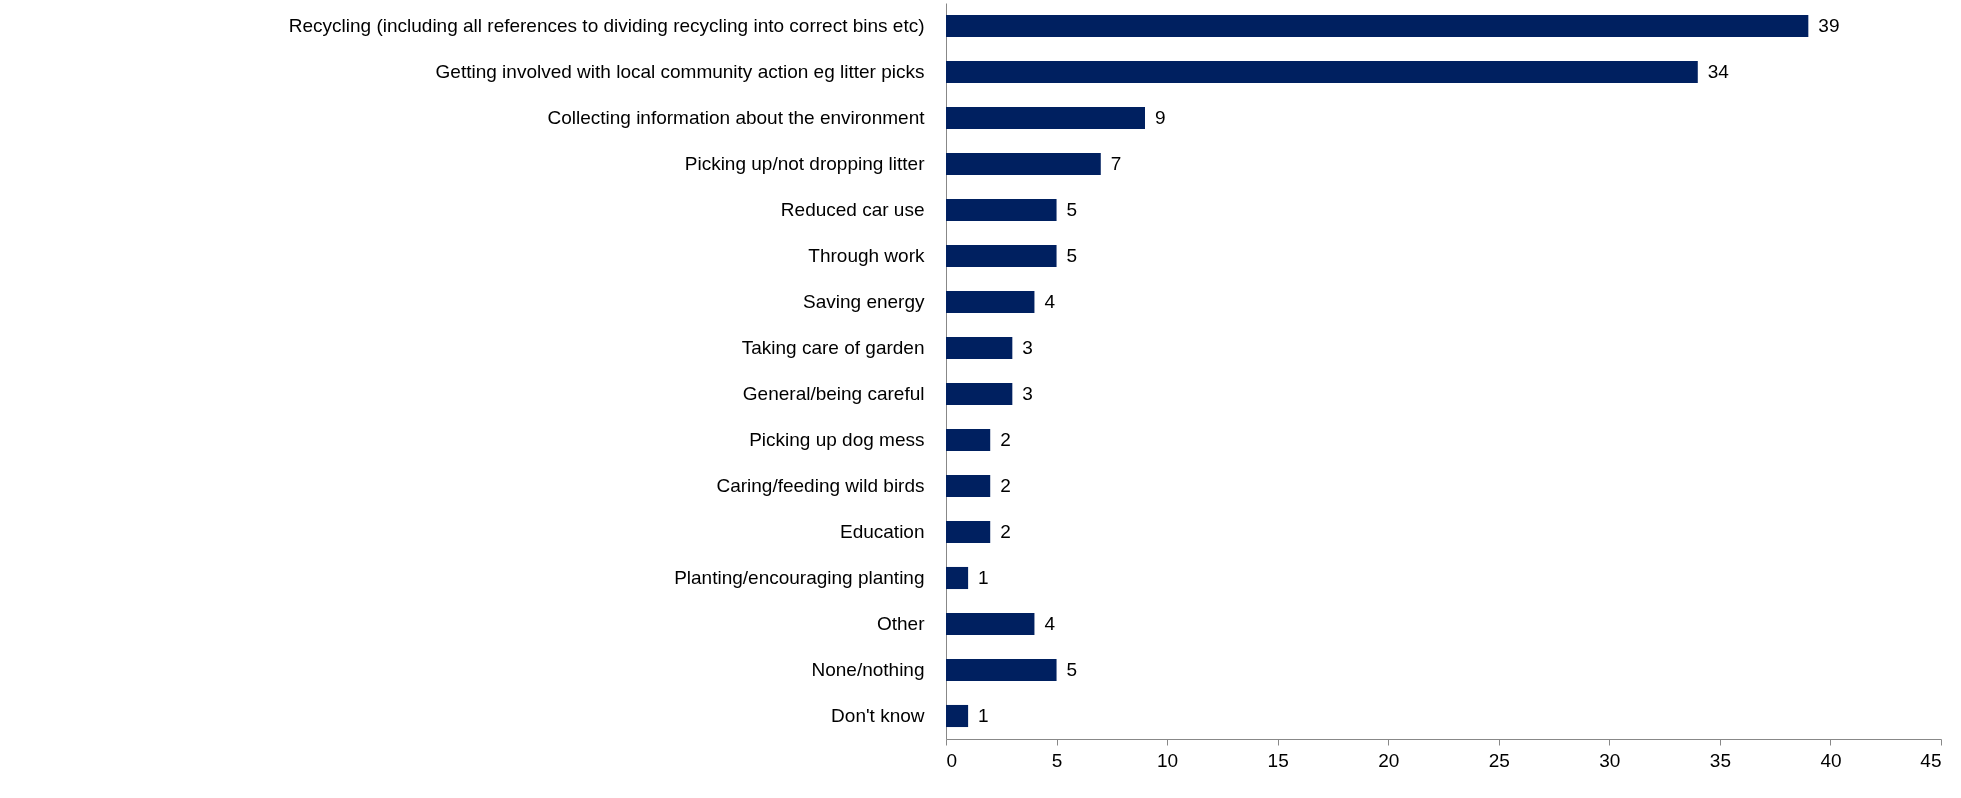  I want to click on x-tick-label: 20, so click(1389, 760).